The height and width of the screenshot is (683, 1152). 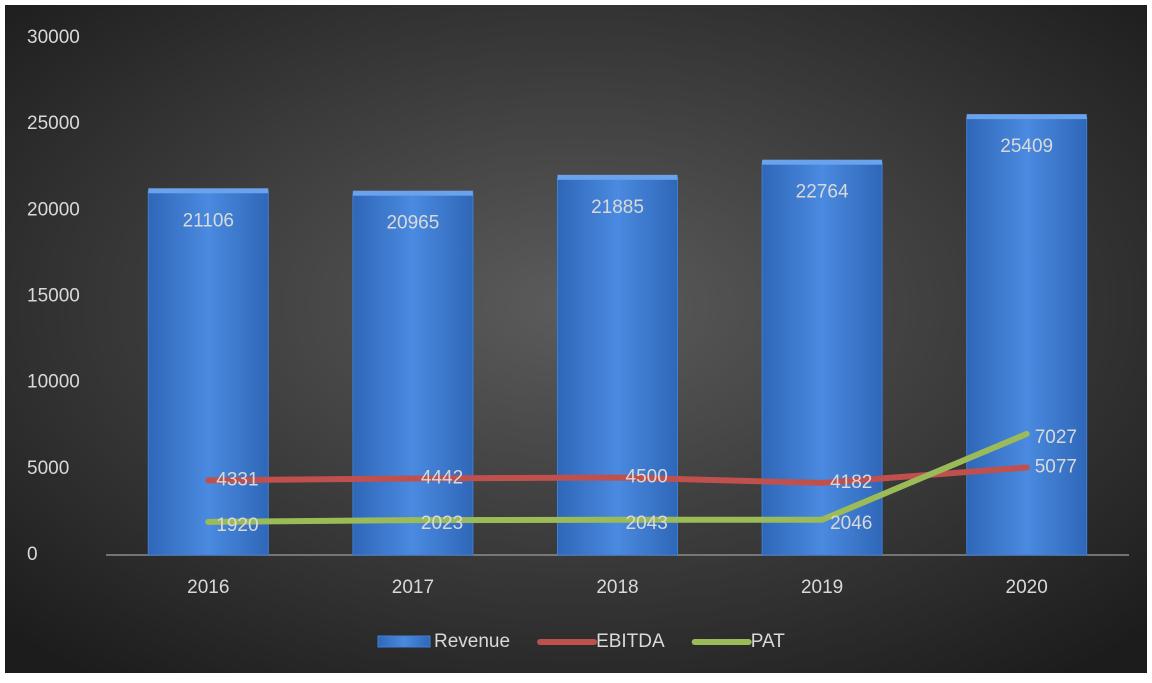 What do you see at coordinates (53, 123) in the screenshot?
I see `y-tick-label: 25000` at bounding box center [53, 123].